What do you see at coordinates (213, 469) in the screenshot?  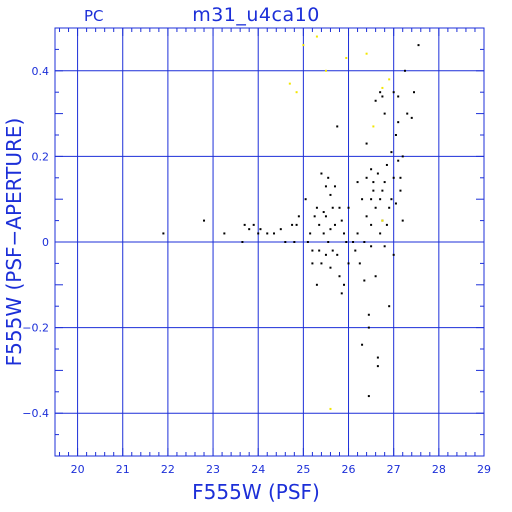 I see `x-tick-label: 23` at bounding box center [213, 469].